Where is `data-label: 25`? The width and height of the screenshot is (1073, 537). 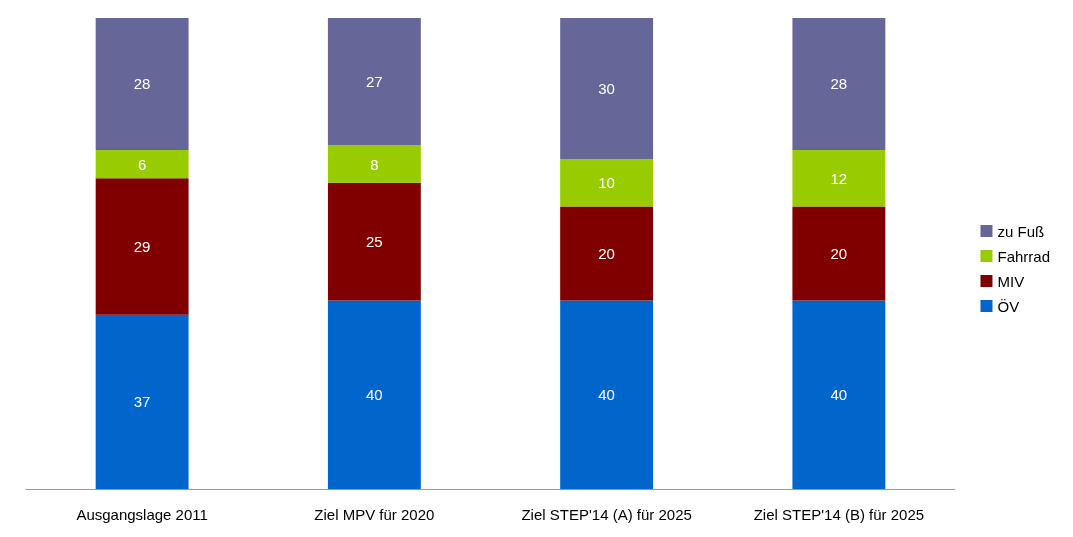
data-label: 25 is located at coordinates (374, 242).